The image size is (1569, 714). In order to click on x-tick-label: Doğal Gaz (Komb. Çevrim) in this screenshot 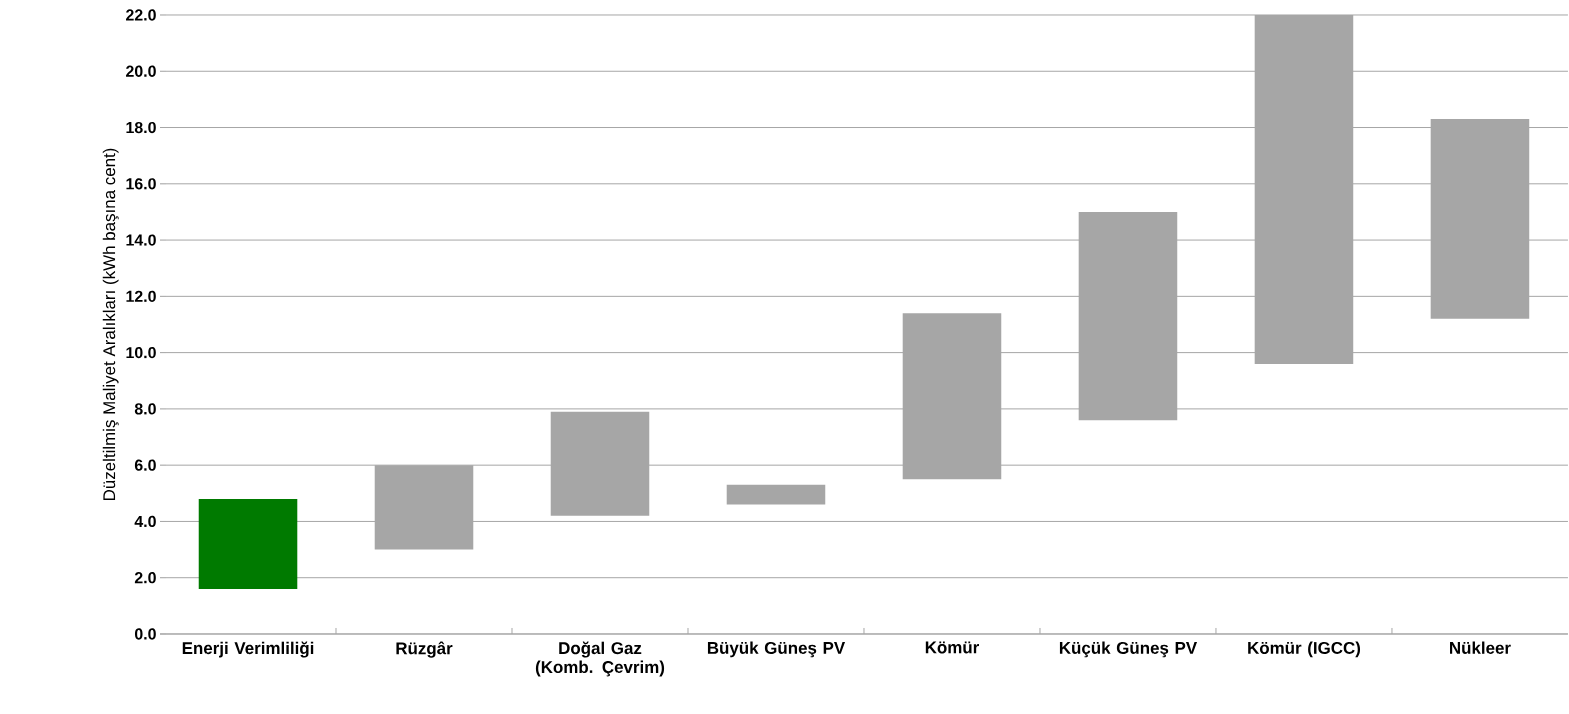, I will do `click(600, 659)`.